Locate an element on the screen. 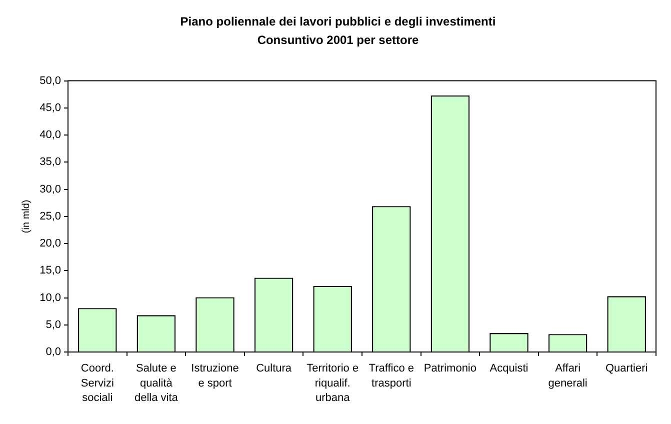 The image size is (671, 424). chart-title: Piano poliennale dei lavori pubblici e degli investimenti is located at coordinates (338, 21).